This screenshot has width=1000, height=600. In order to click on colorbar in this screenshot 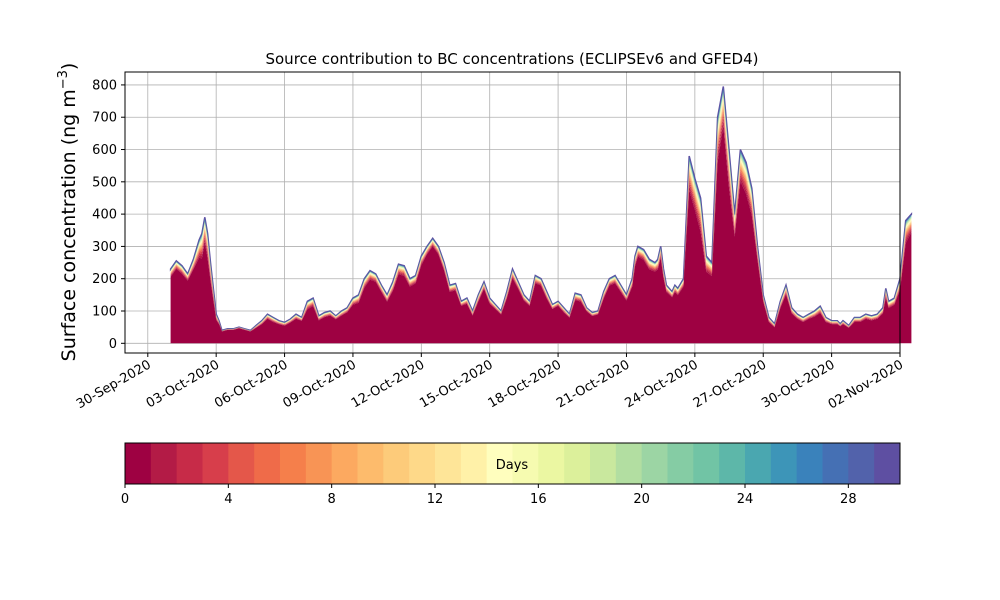, I will do `click(513, 463)`.